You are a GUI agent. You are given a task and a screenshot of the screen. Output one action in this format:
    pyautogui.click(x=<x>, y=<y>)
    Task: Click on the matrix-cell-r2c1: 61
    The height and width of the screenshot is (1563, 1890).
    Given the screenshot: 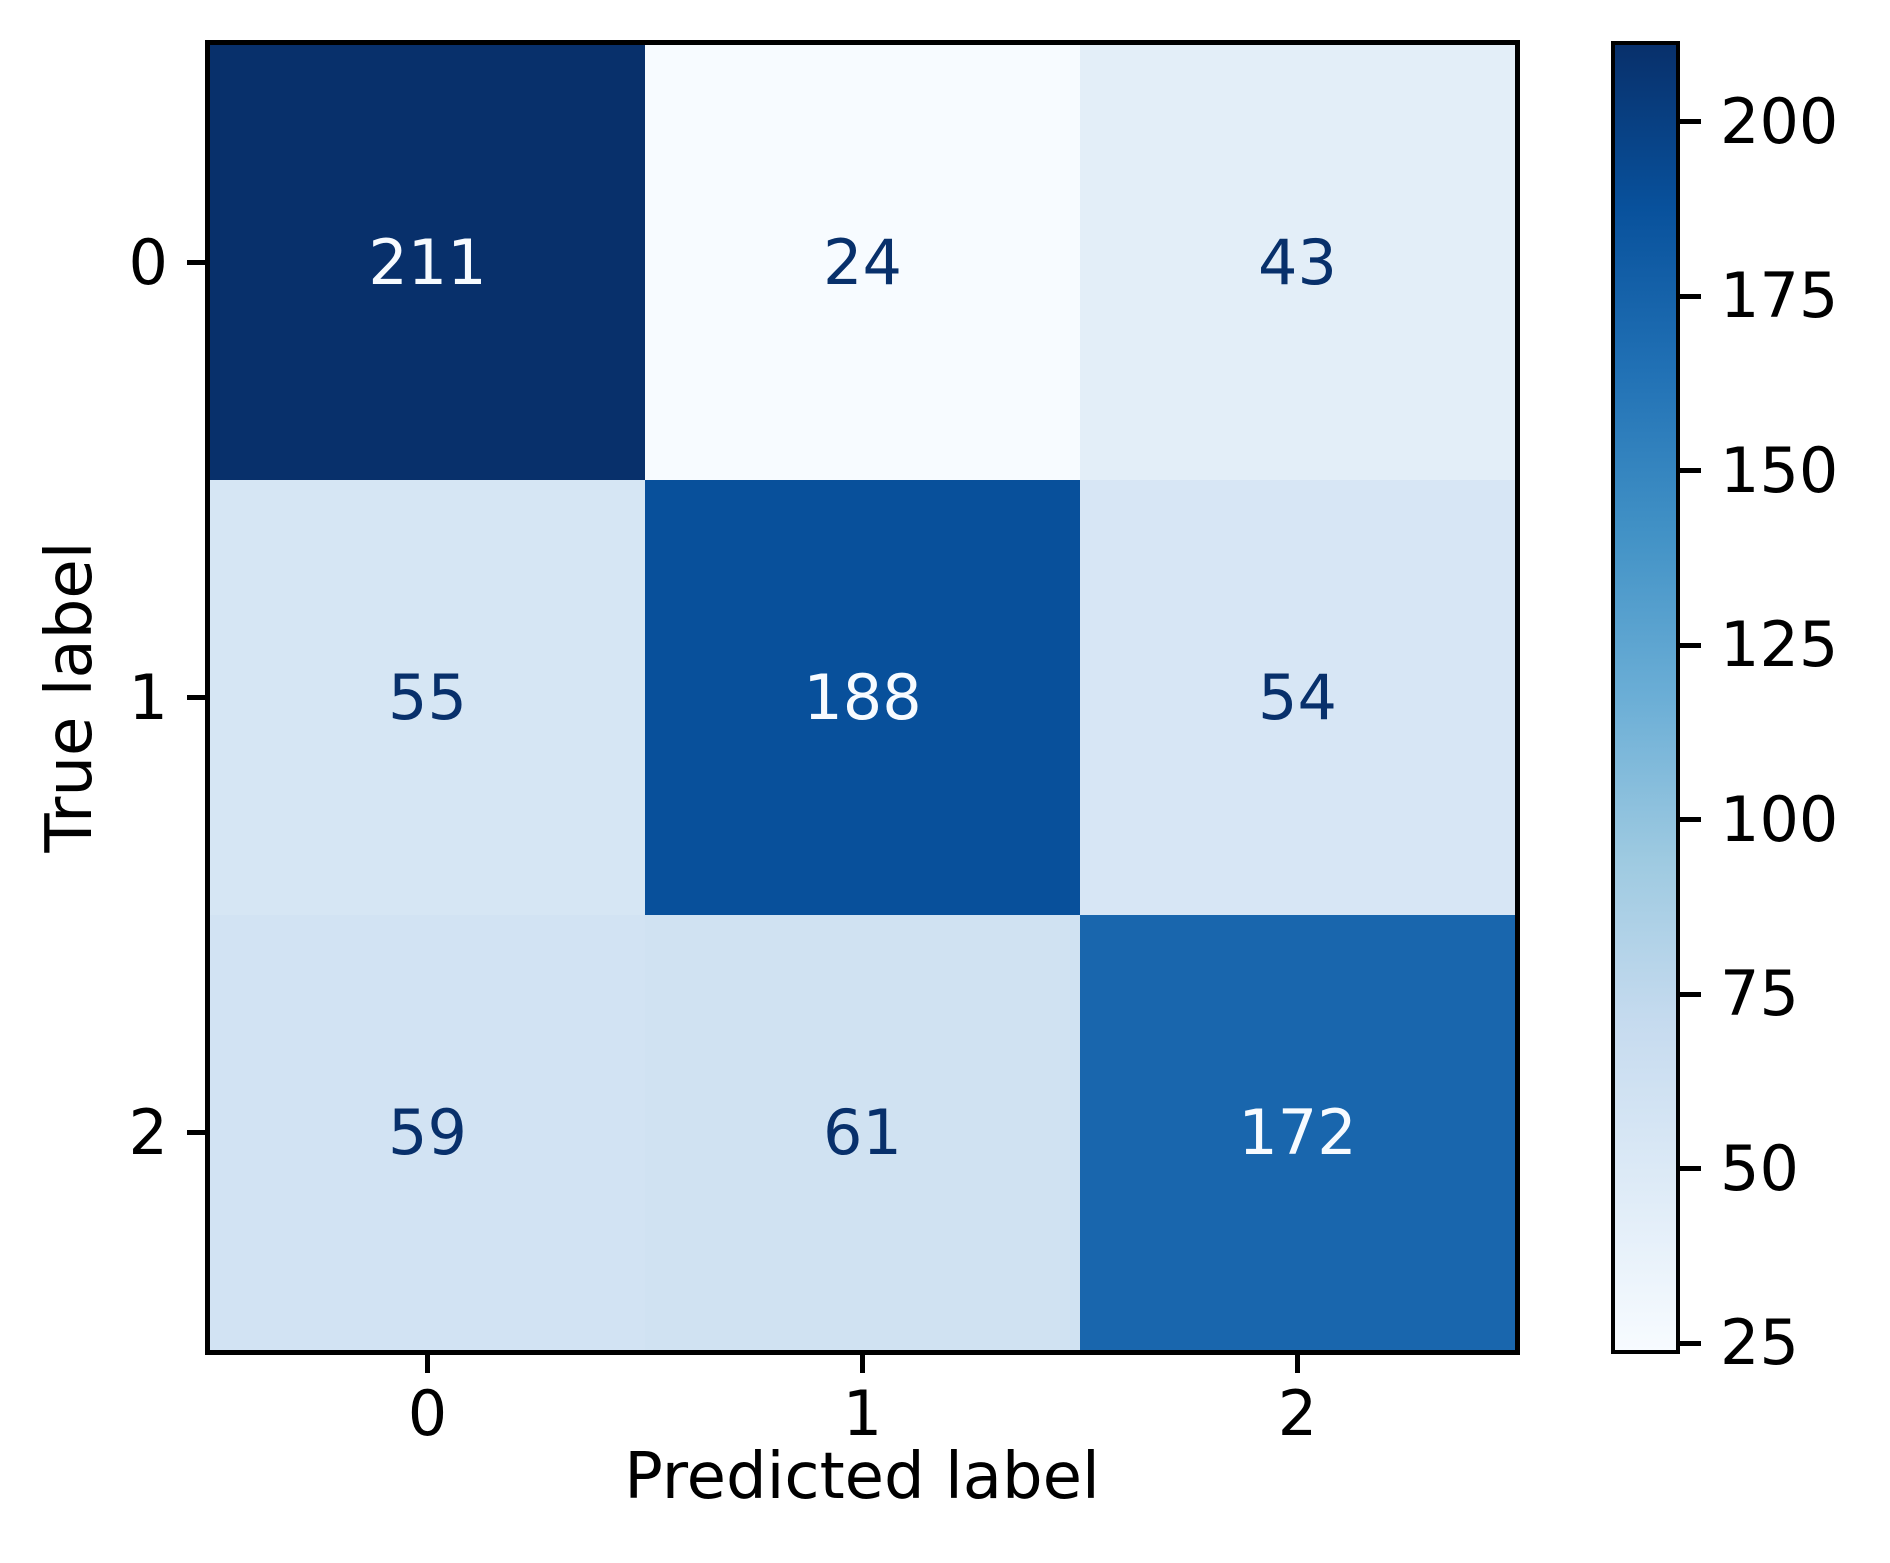 What is the action you would take?
    pyautogui.click(x=862, y=1132)
    